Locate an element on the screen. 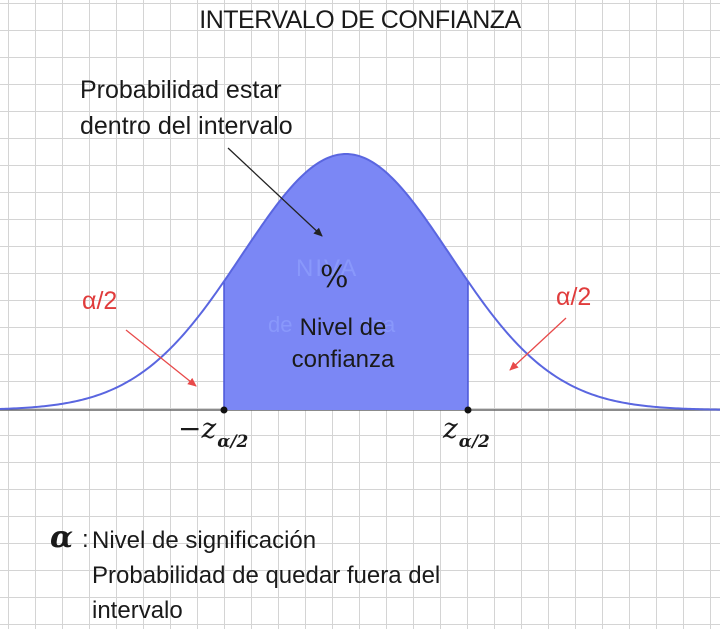 The image size is (720, 629). positive-critical-value: zα/2 is located at coordinates (466, 432).